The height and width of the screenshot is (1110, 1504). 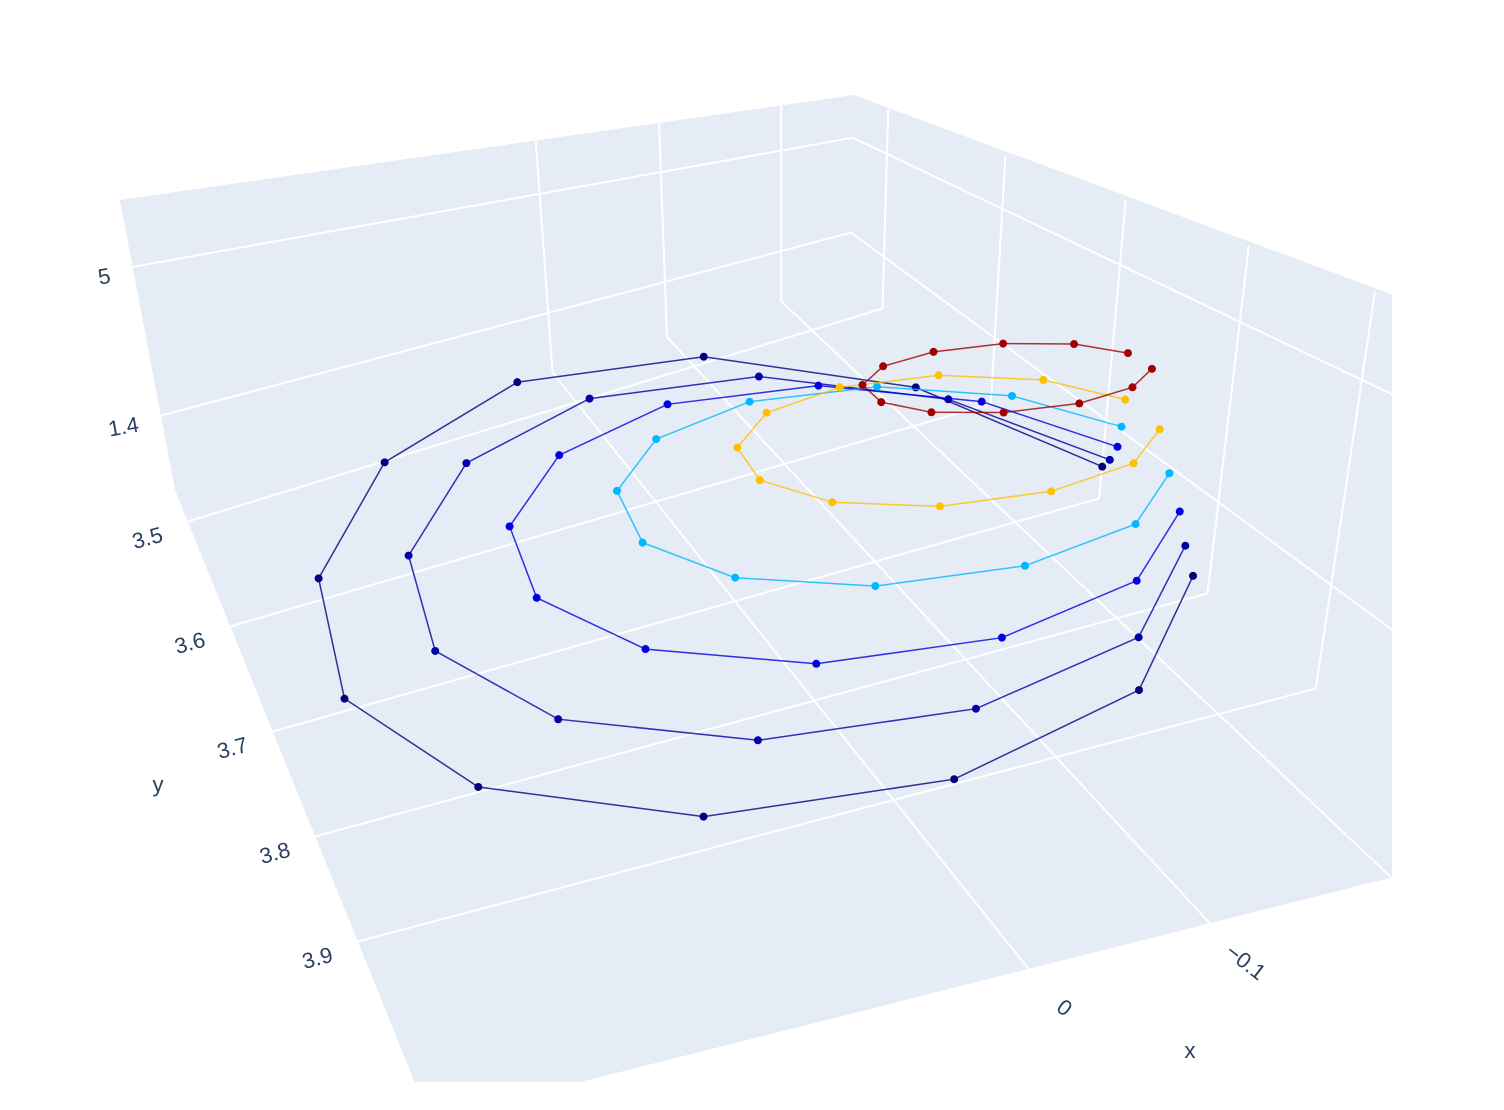 I want to click on z-tick-label: 1.4, so click(x=123, y=427).